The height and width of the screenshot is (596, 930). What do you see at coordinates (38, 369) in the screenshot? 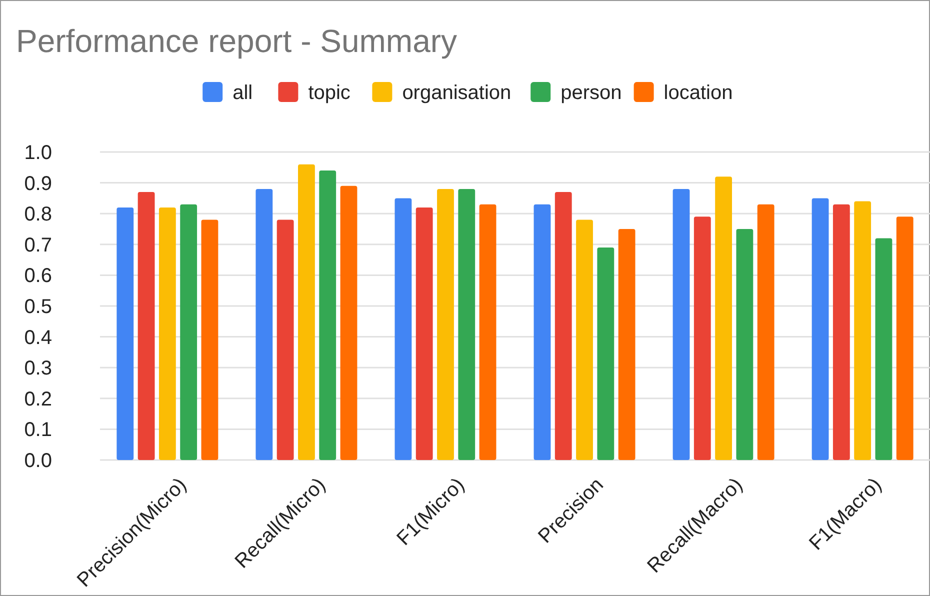
I see `y-tick-label: 0.3` at bounding box center [38, 369].